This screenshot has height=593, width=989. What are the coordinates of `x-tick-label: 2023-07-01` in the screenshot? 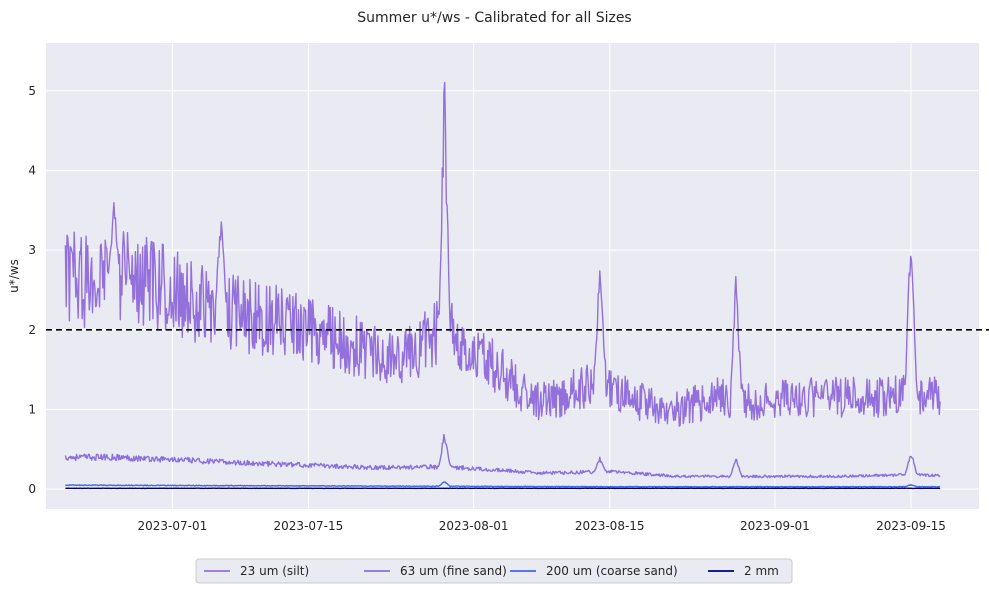 It's located at (172, 526).